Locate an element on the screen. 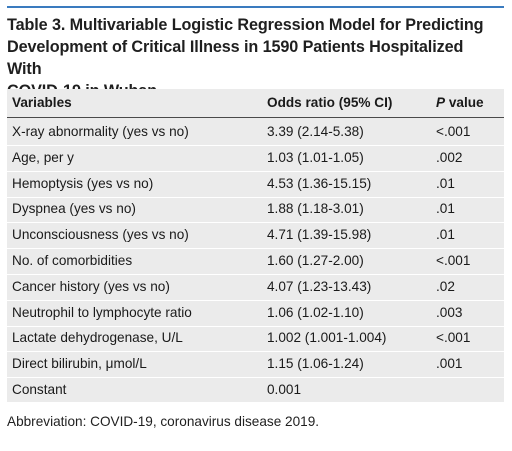 The image size is (512, 451). table-row: Constant 0.001 is located at coordinates (255, 390).